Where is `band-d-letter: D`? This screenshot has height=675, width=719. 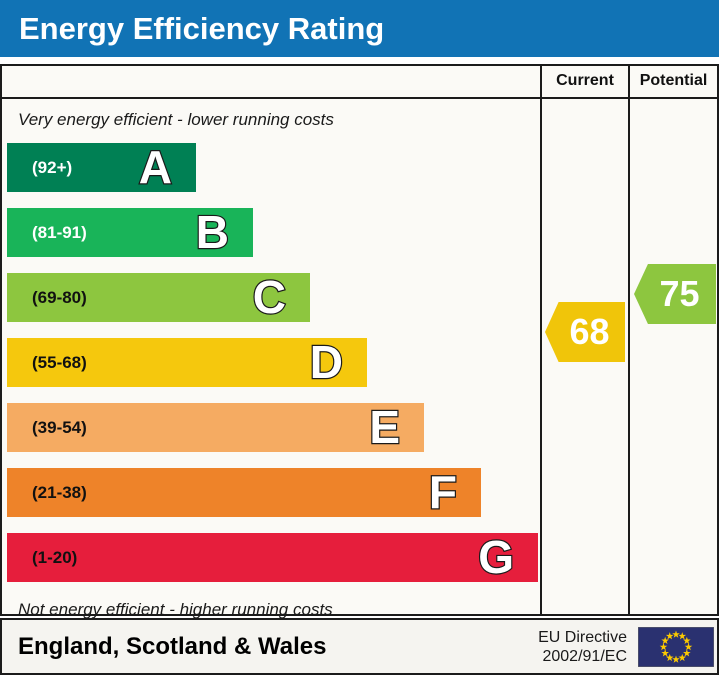
band-d-letter: D is located at coordinates (327, 362).